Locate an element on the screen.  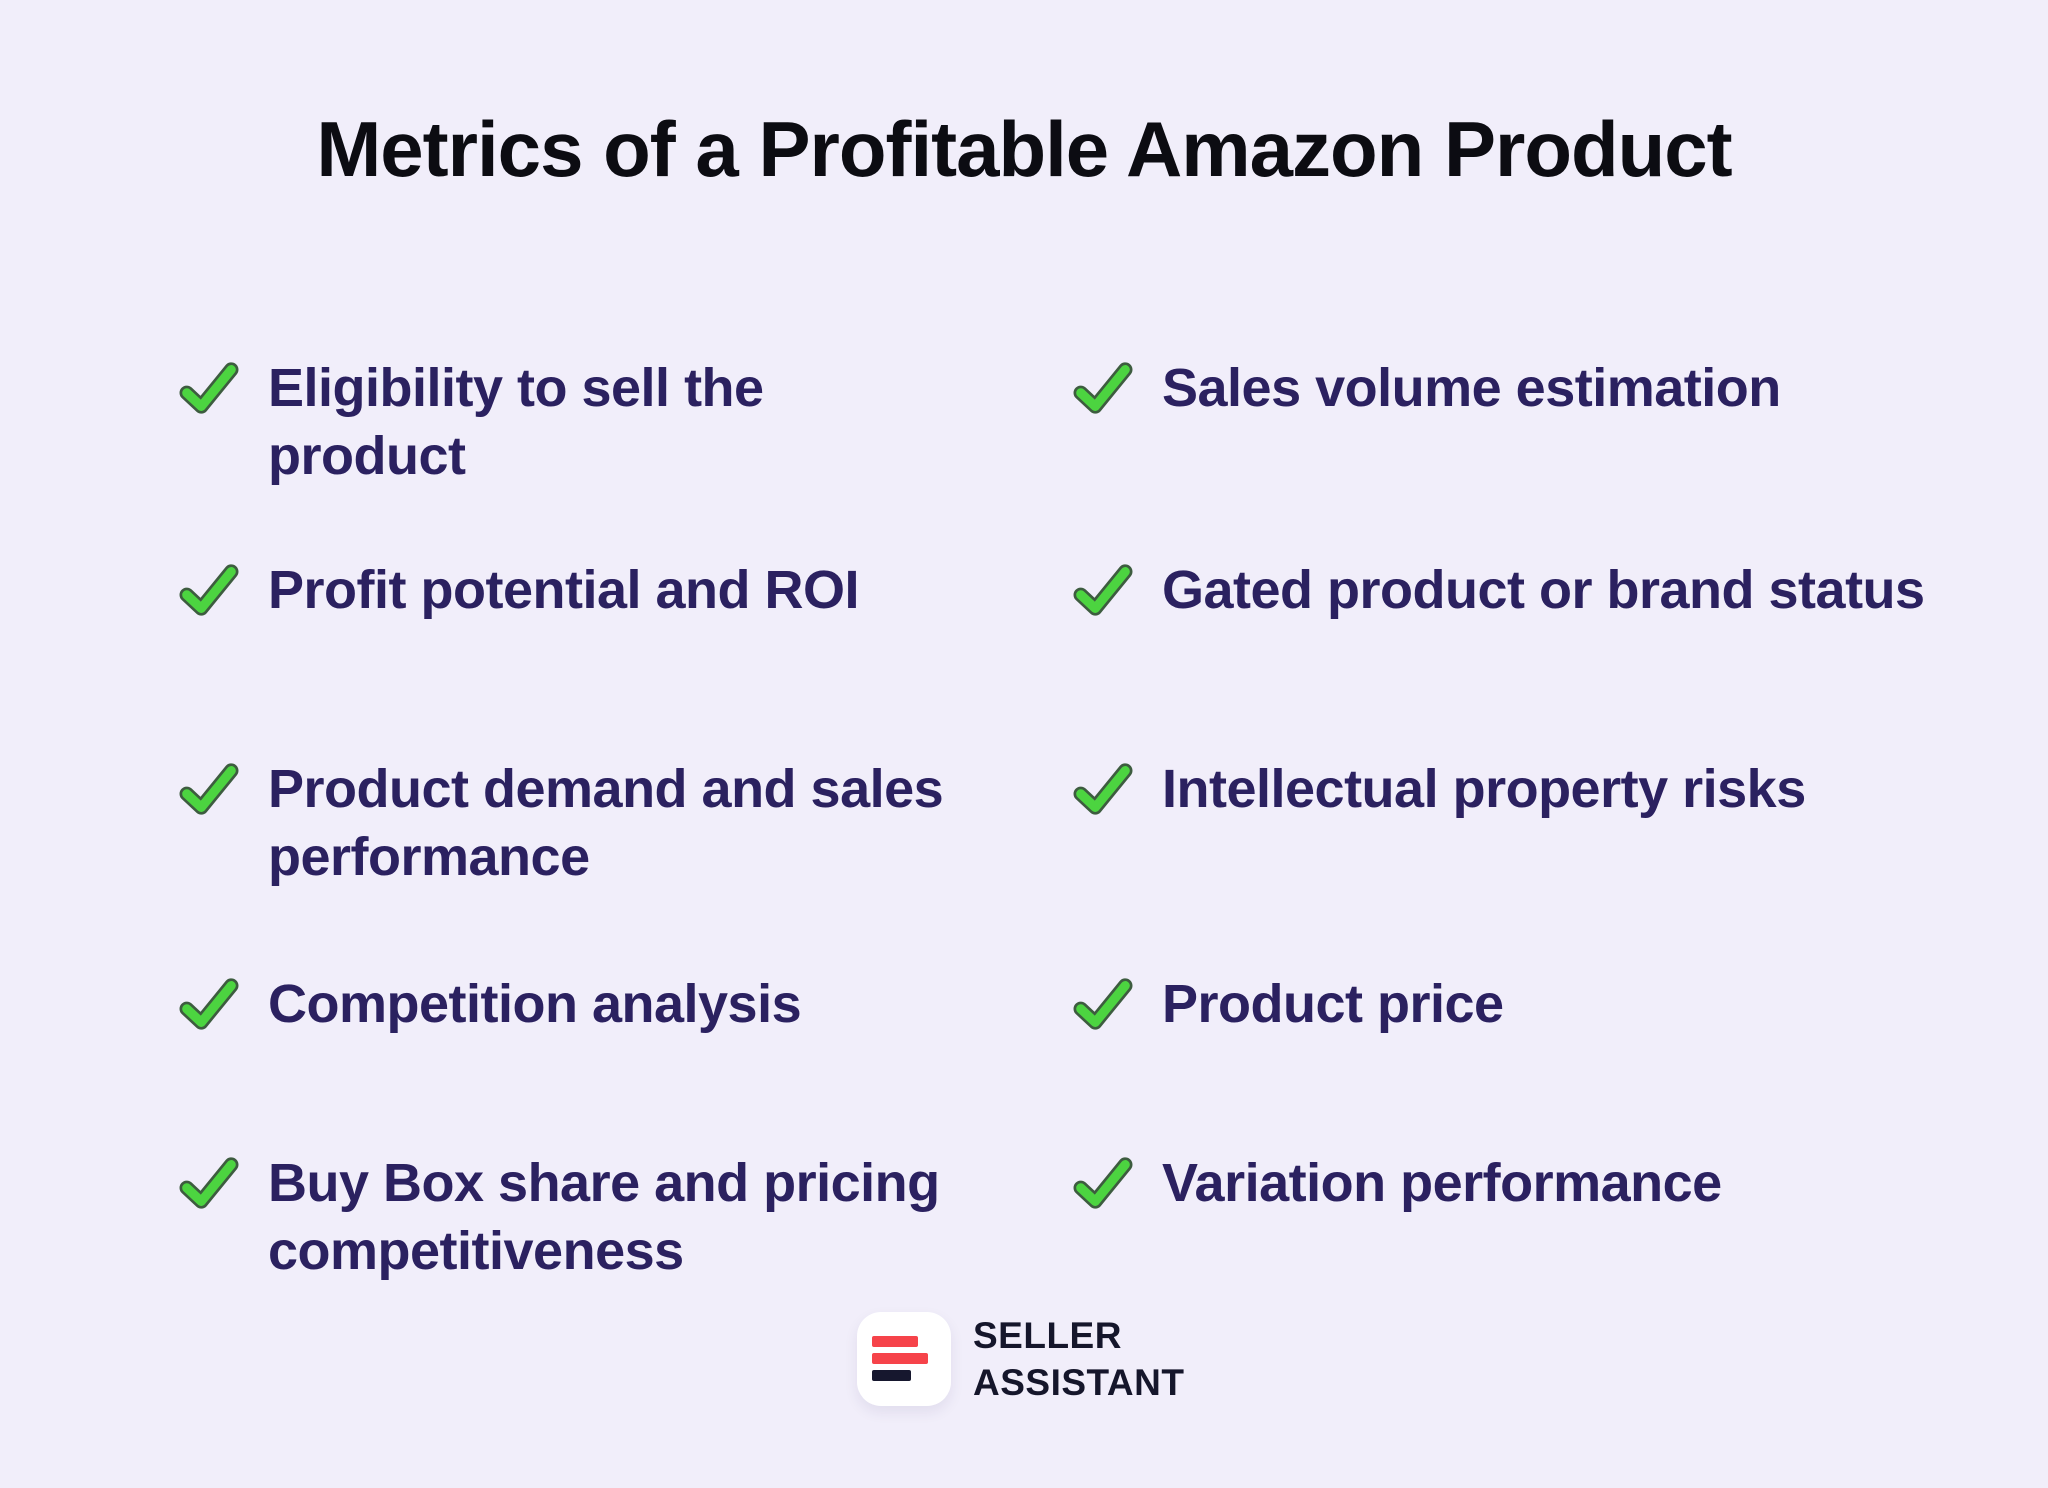
logo-wordmark-line1: SELLER is located at coordinates (1047, 1335).